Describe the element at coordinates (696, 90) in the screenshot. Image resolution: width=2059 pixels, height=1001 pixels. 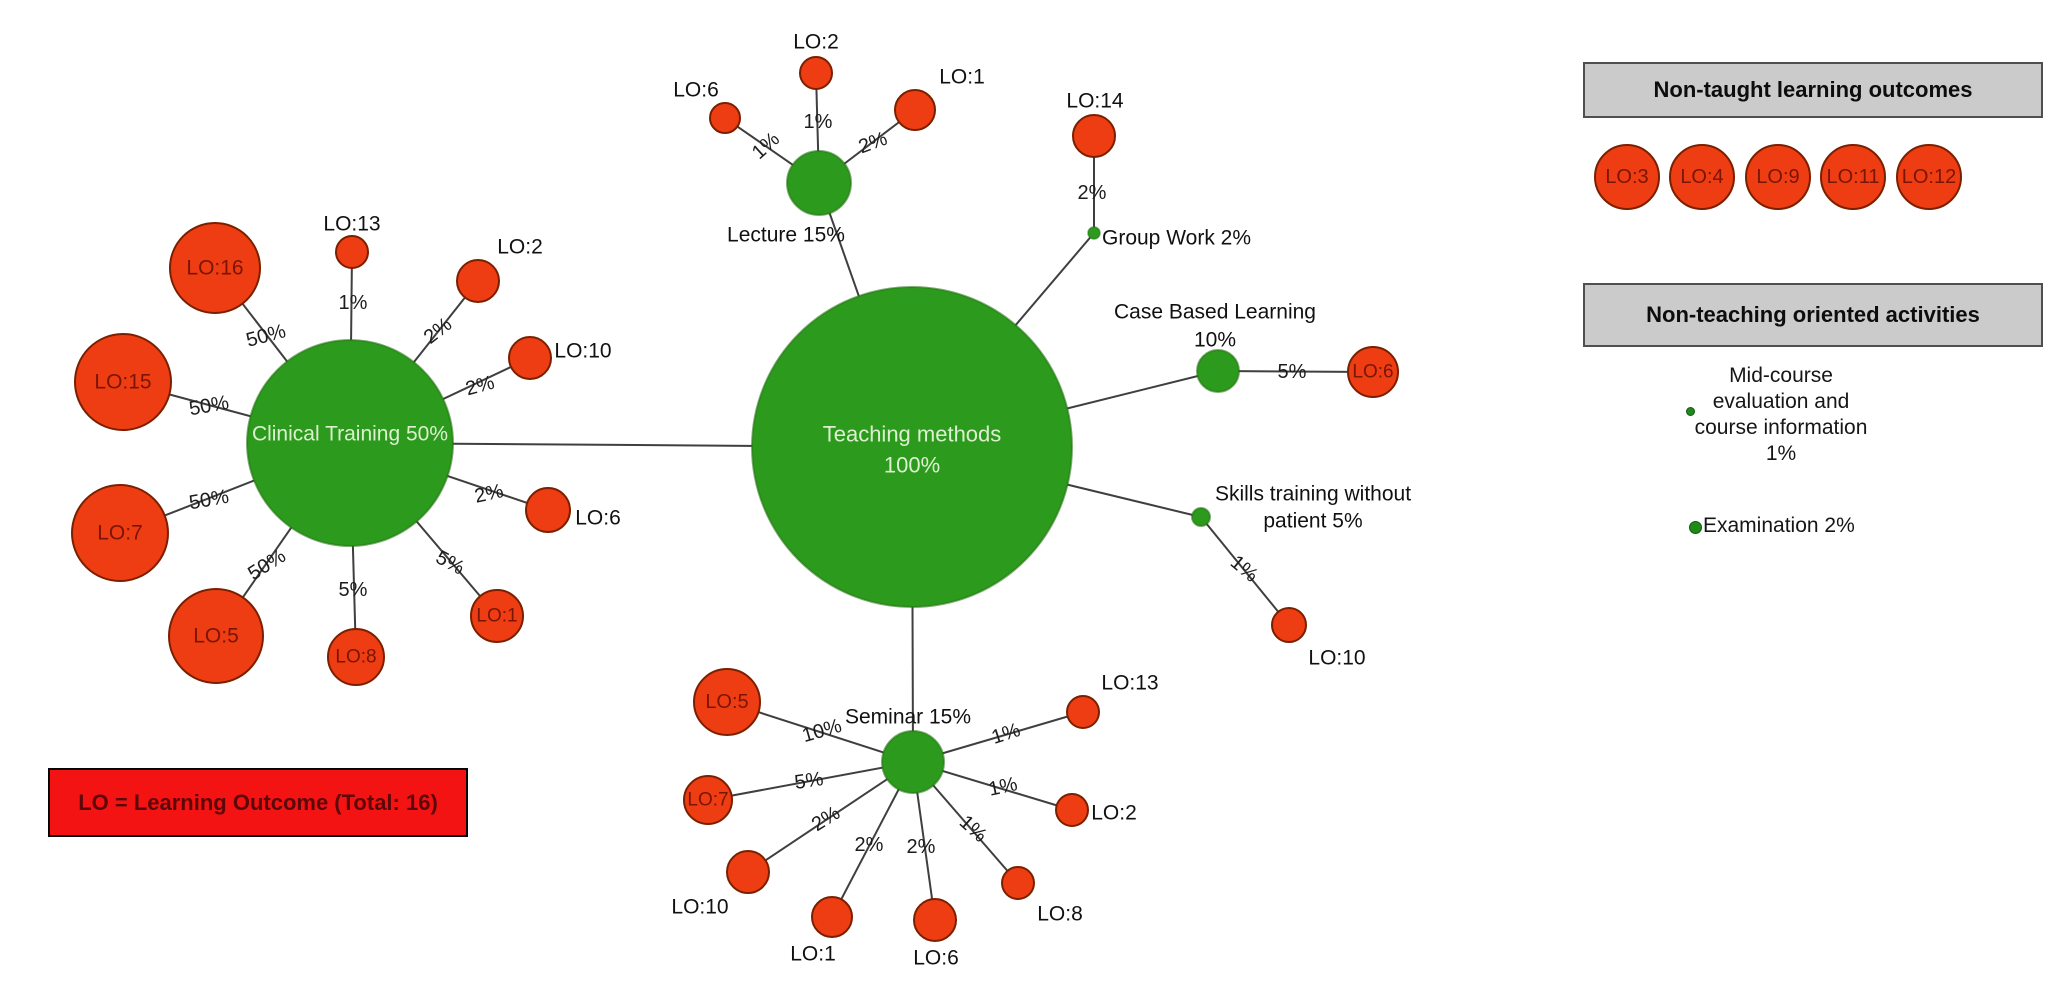
I see `float-label-13: LO:6` at that location.